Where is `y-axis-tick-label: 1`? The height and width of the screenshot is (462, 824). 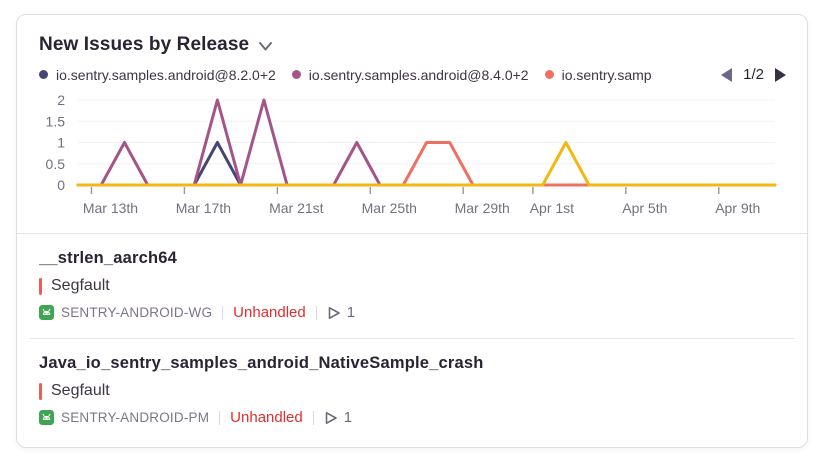 y-axis-tick-label: 1 is located at coordinates (61, 143).